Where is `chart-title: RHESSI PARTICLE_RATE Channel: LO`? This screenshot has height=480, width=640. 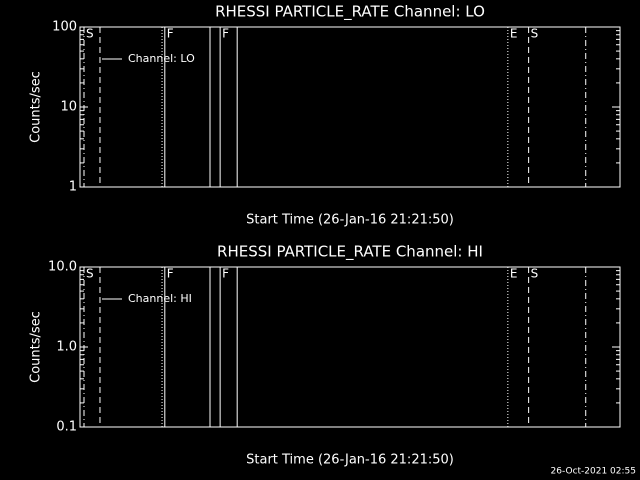
chart-title: RHESSI PARTICLE_RATE Channel: LO is located at coordinates (350, 12).